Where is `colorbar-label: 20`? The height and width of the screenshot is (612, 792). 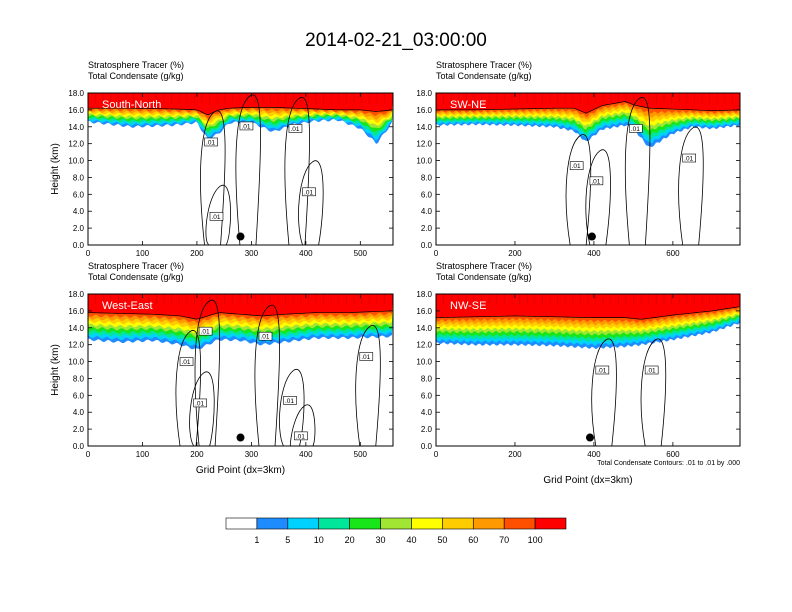 colorbar-label: 20 is located at coordinates (350, 540).